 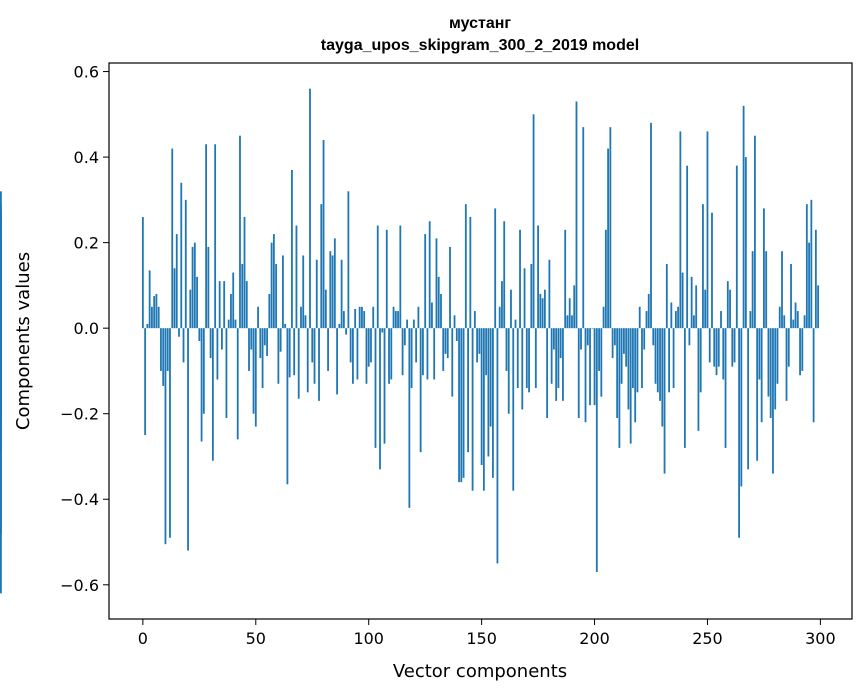 I want to click on x-tick-label: 0, so click(x=143, y=638).